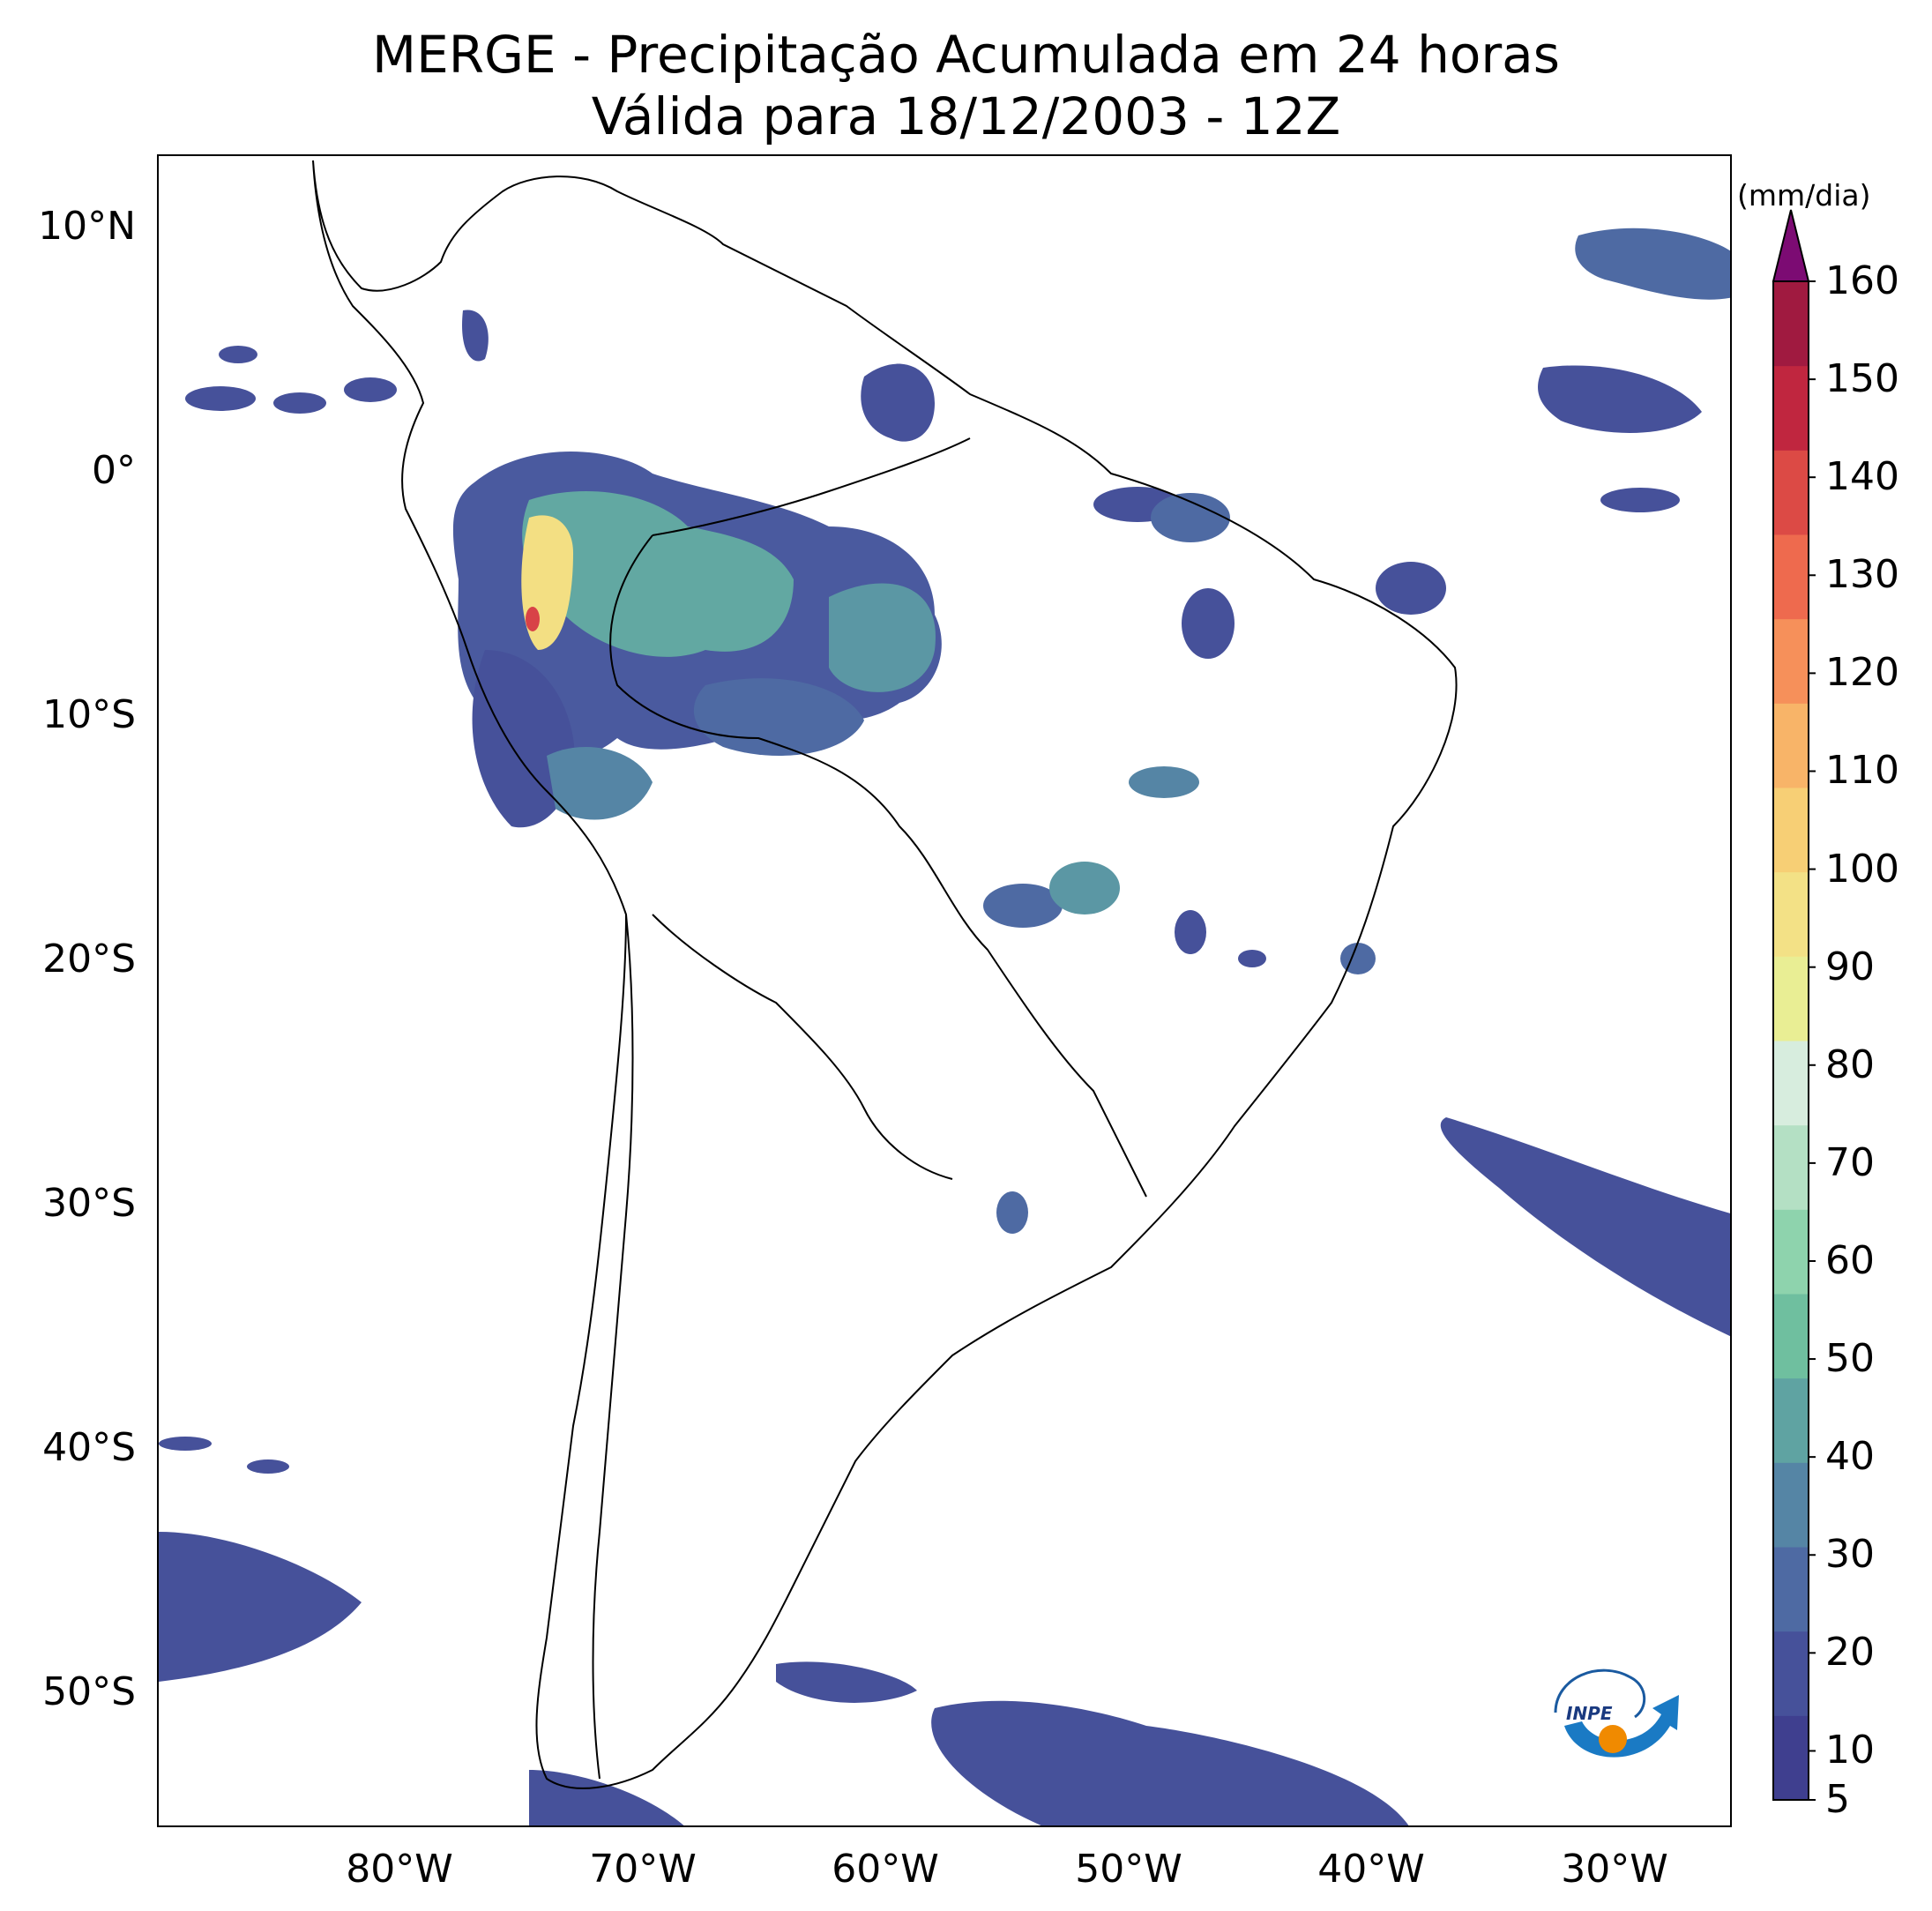  What do you see at coordinates (1791, 246) in the screenshot?
I see `colorbar-extend-arrow` at bounding box center [1791, 246].